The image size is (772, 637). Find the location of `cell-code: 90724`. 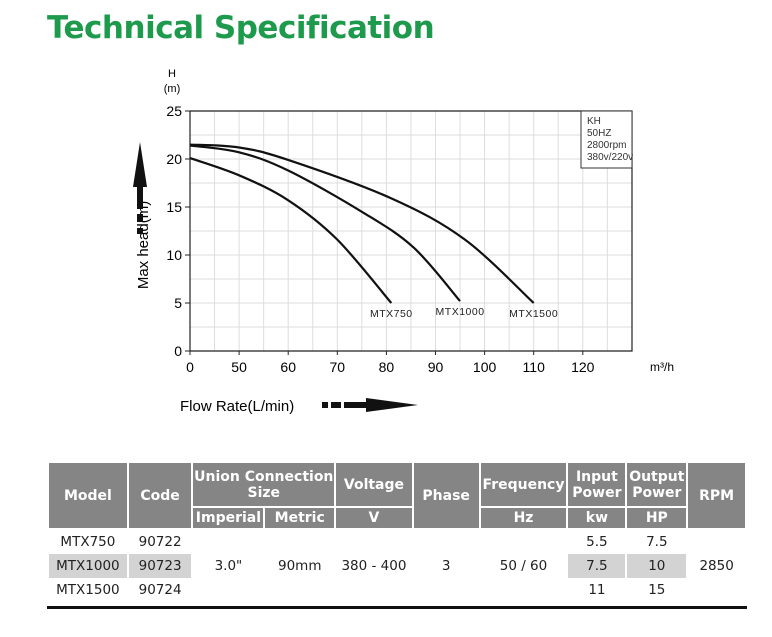

cell-code: 90724 is located at coordinates (160, 590).